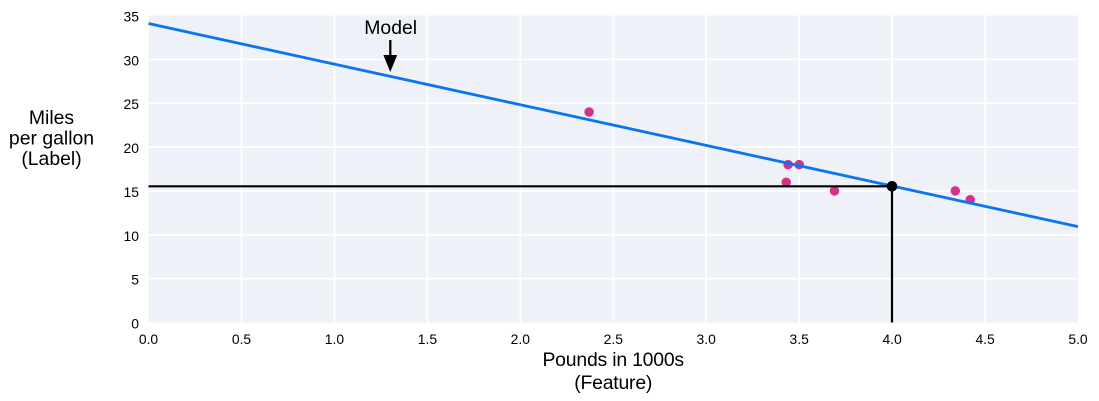 This screenshot has height=401, width=1099. I want to click on svg-text: per gallon, so click(51, 139).